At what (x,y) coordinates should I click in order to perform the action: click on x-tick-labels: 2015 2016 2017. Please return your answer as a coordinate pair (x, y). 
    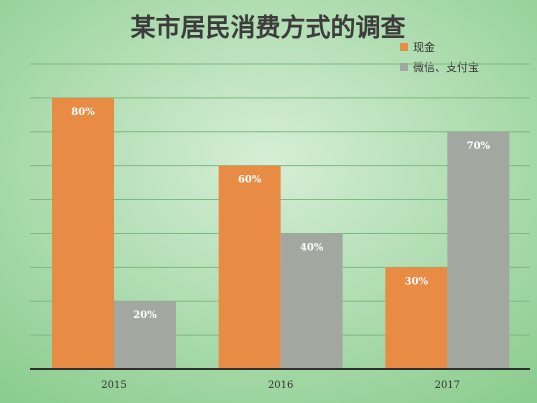
    Looking at the image, I should click on (280, 385).